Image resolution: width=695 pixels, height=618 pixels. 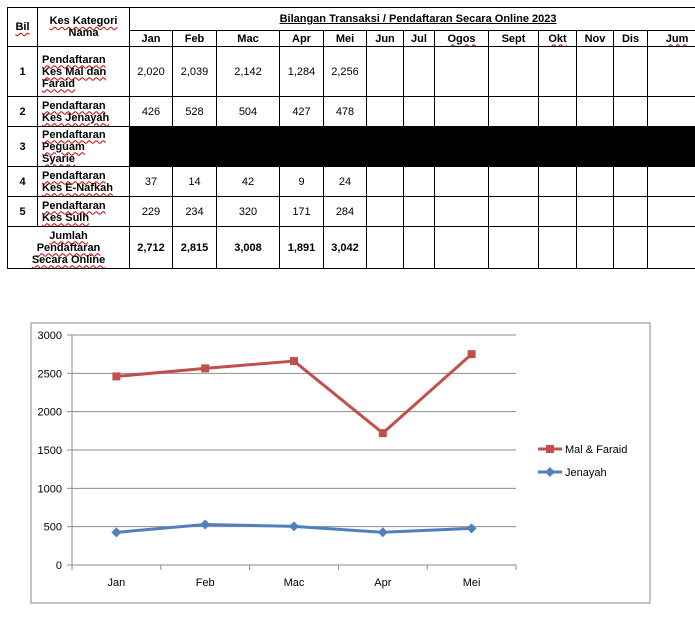 What do you see at coordinates (22, 146) in the screenshot?
I see `row-number: 3` at bounding box center [22, 146].